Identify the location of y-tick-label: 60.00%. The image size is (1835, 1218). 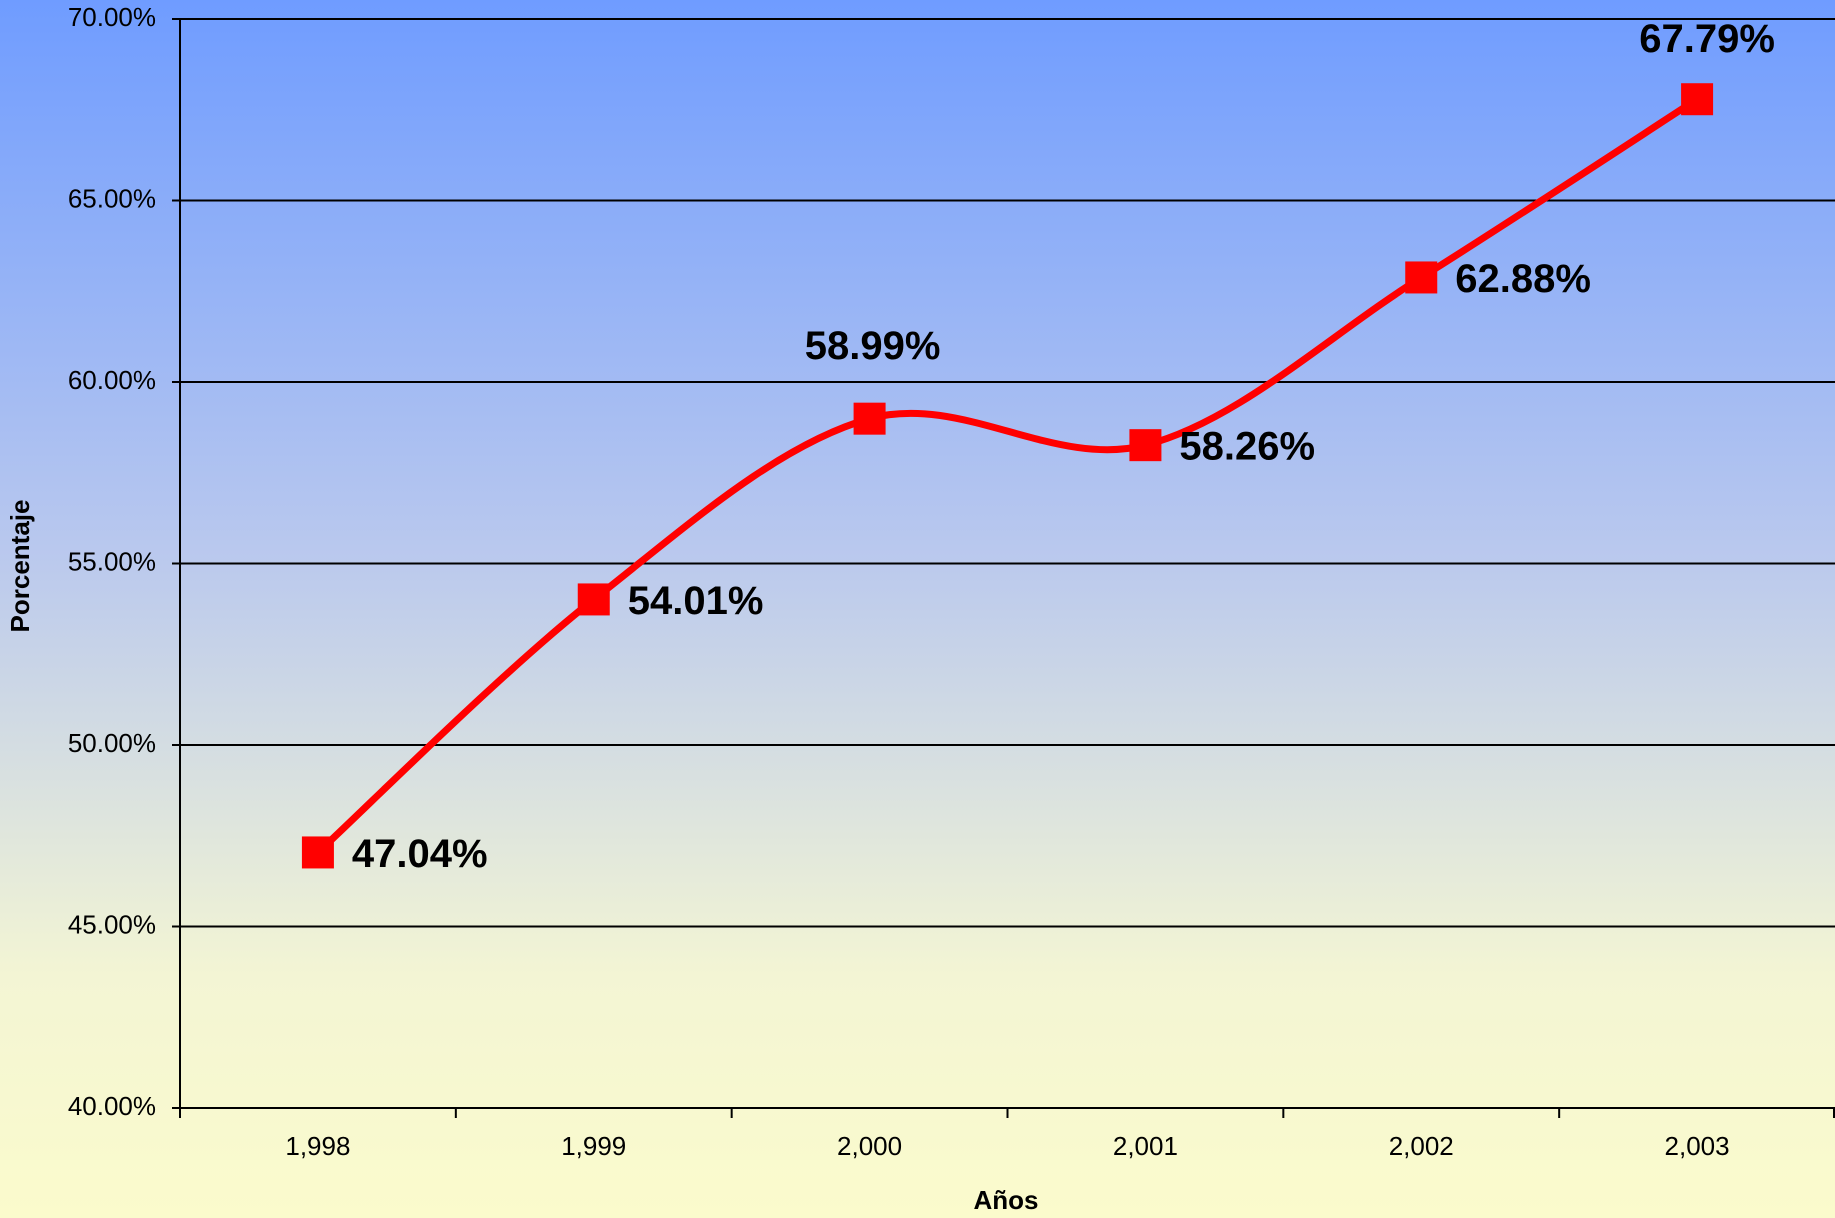
(112, 380).